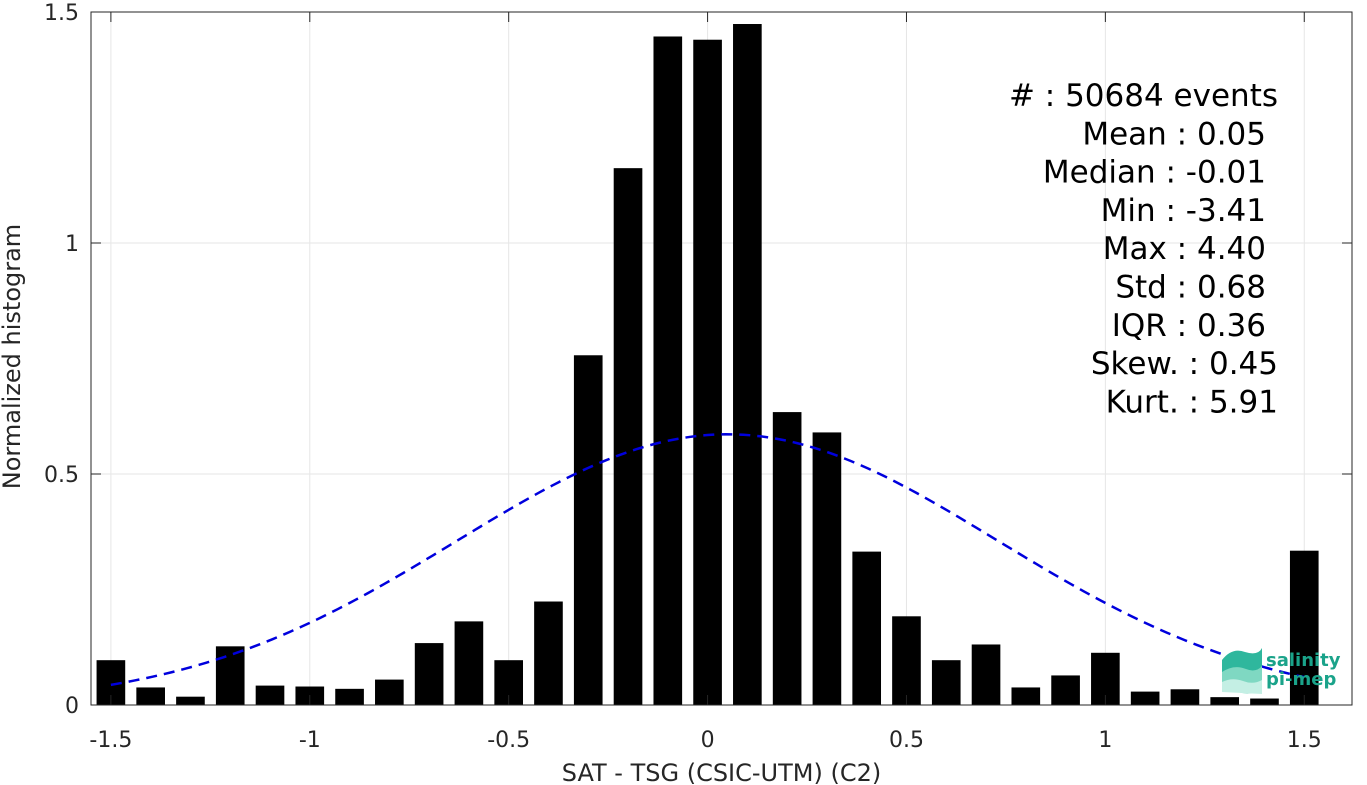  Describe the element at coordinates (72, 706) in the screenshot. I see `y-tick-label: 0` at that location.